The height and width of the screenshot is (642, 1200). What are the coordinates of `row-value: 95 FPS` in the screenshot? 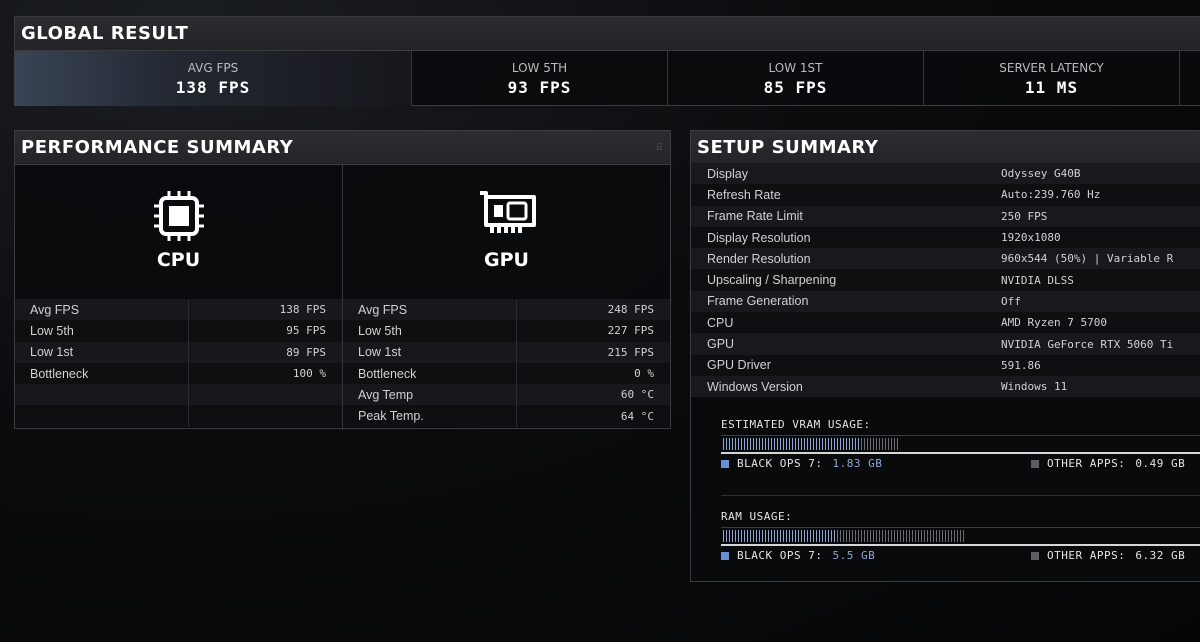 It's located at (306, 331).